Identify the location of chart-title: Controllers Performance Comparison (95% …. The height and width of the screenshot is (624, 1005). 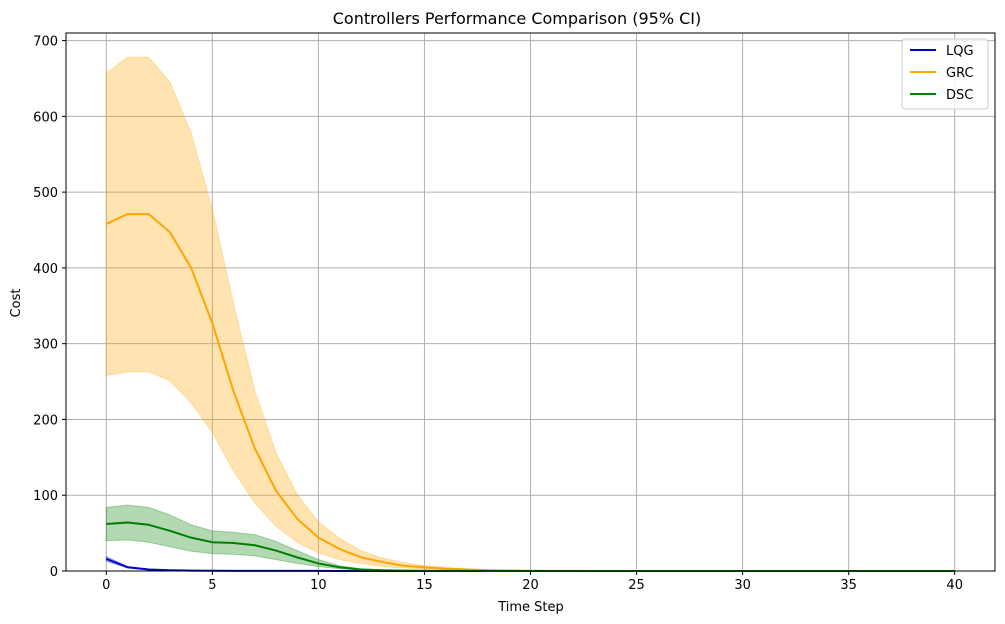
(517, 18).